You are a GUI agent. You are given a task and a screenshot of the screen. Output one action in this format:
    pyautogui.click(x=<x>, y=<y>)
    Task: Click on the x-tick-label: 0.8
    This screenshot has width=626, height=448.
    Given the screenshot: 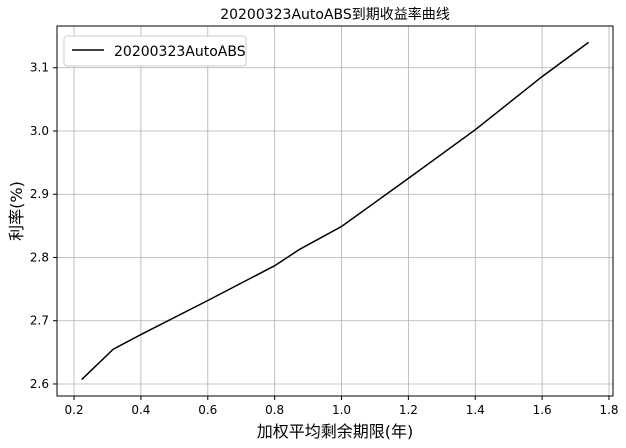 What is the action you would take?
    pyautogui.click(x=274, y=410)
    